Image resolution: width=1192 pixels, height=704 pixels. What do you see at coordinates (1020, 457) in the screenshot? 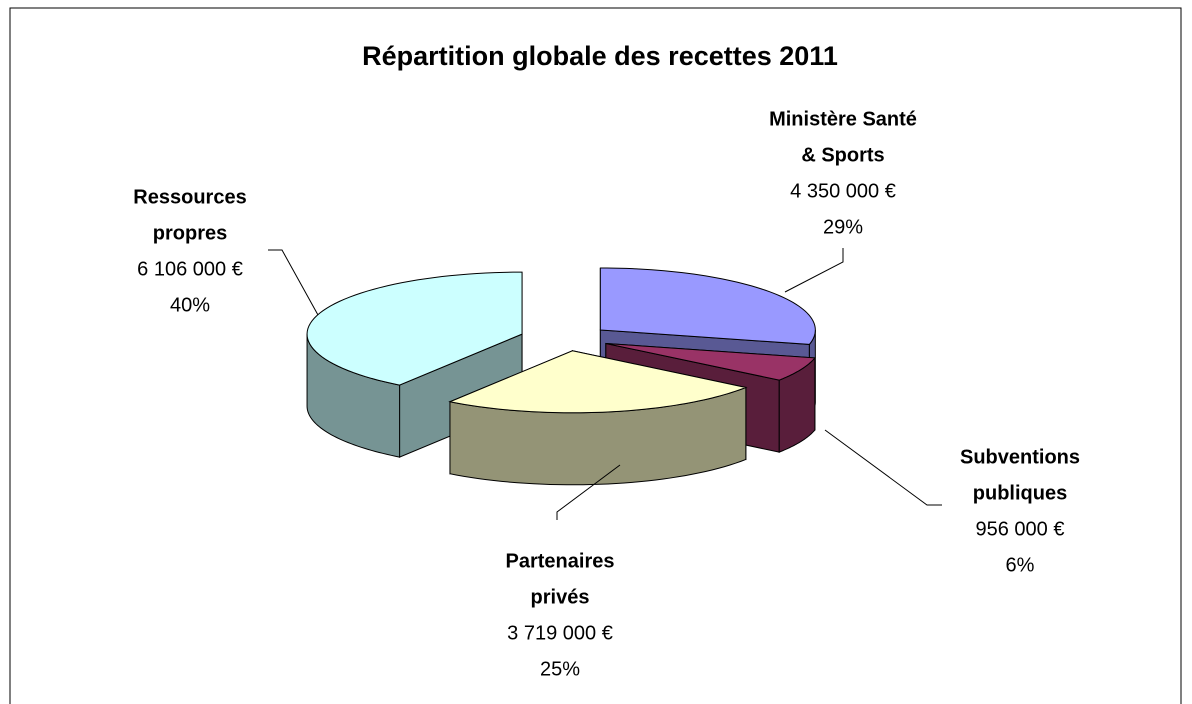
I see `category-label: Subventions` at bounding box center [1020, 457].